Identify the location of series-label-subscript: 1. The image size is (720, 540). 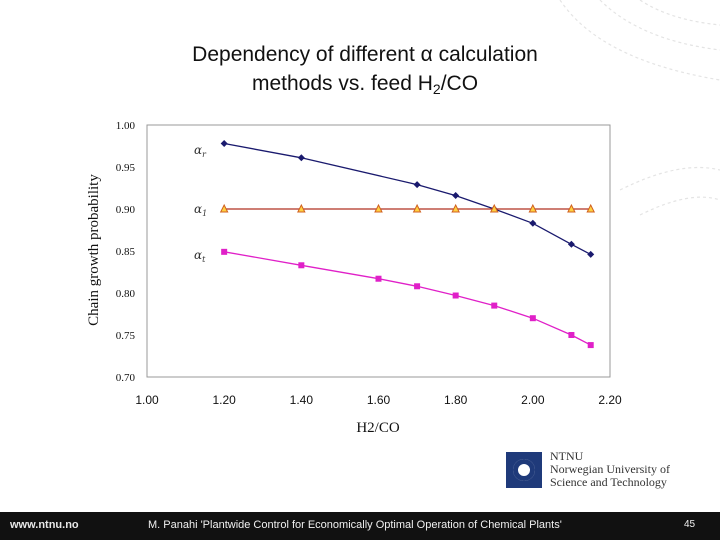
(204, 213).